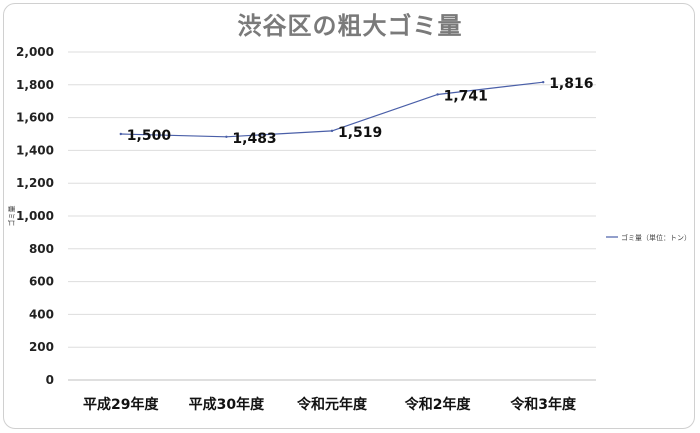 The height and width of the screenshot is (433, 700). What do you see at coordinates (35, 52) in the screenshot?
I see `y-tick-label: 2,000` at bounding box center [35, 52].